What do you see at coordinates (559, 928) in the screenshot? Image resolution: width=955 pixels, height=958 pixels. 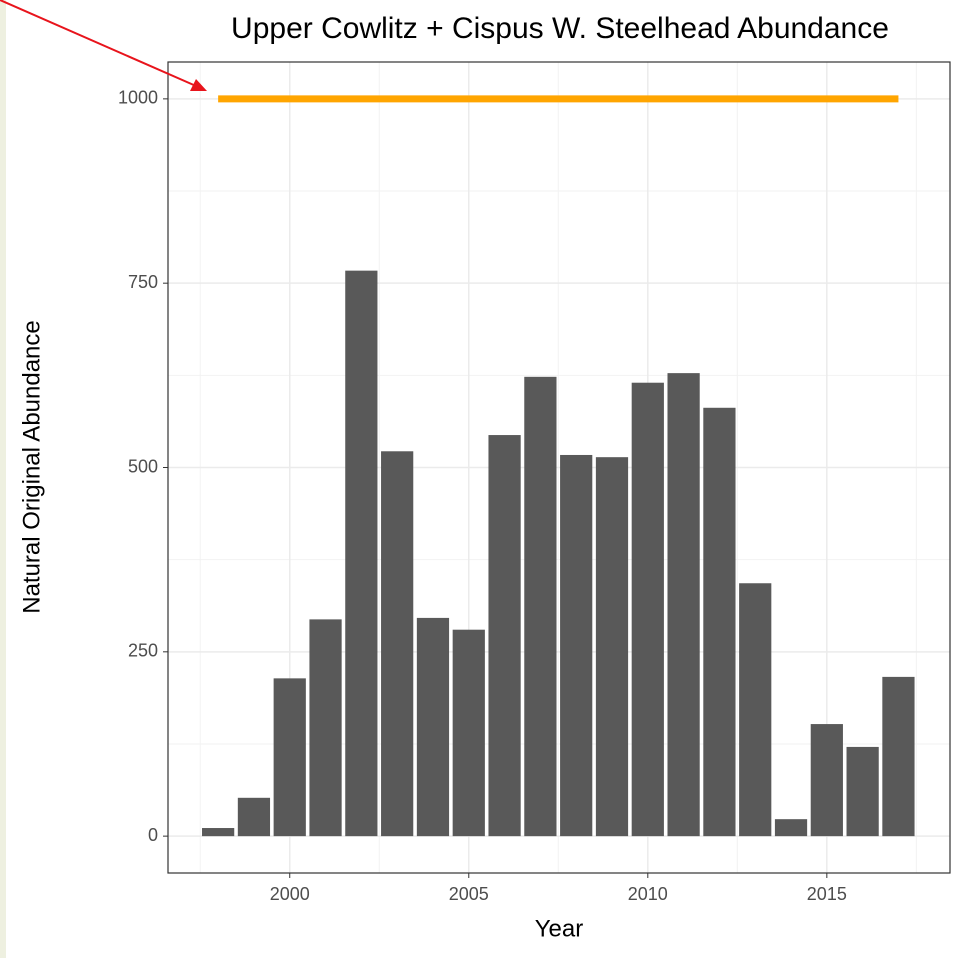 I see `x-axis-title: Year` at bounding box center [559, 928].